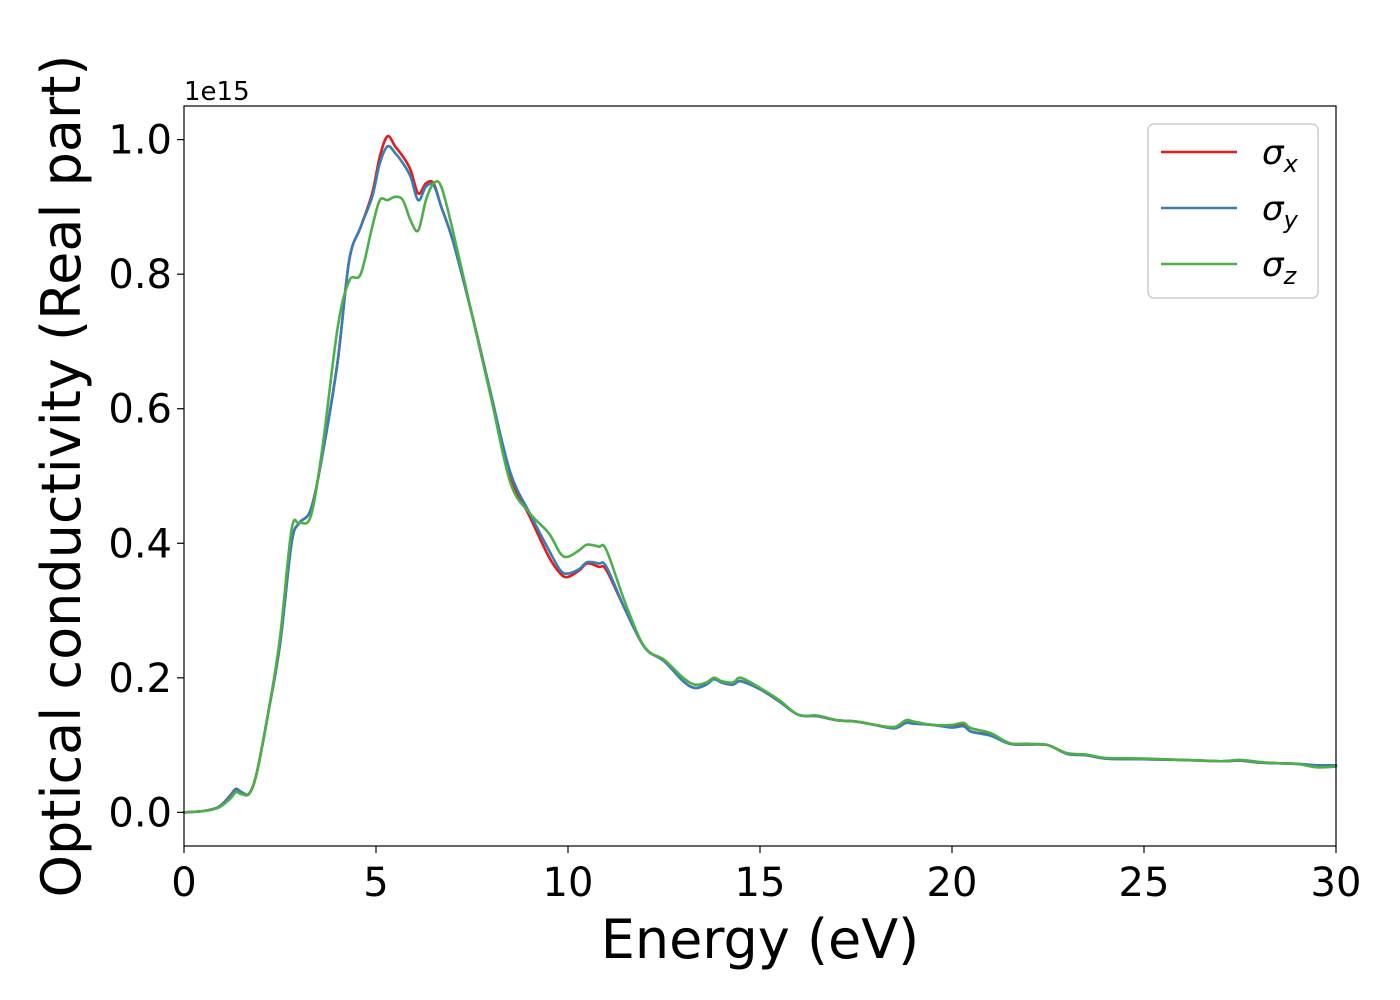 This screenshot has height=1000, width=1400. I want to click on legend: σx σy σz, so click(1233, 211).